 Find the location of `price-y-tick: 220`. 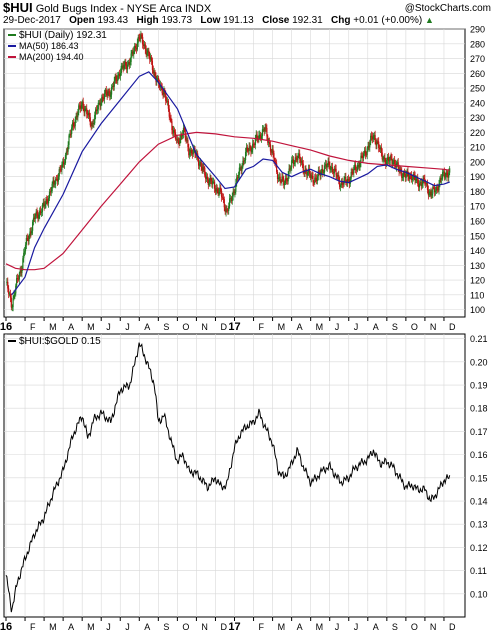

price-y-tick: 220 is located at coordinates (477, 133).